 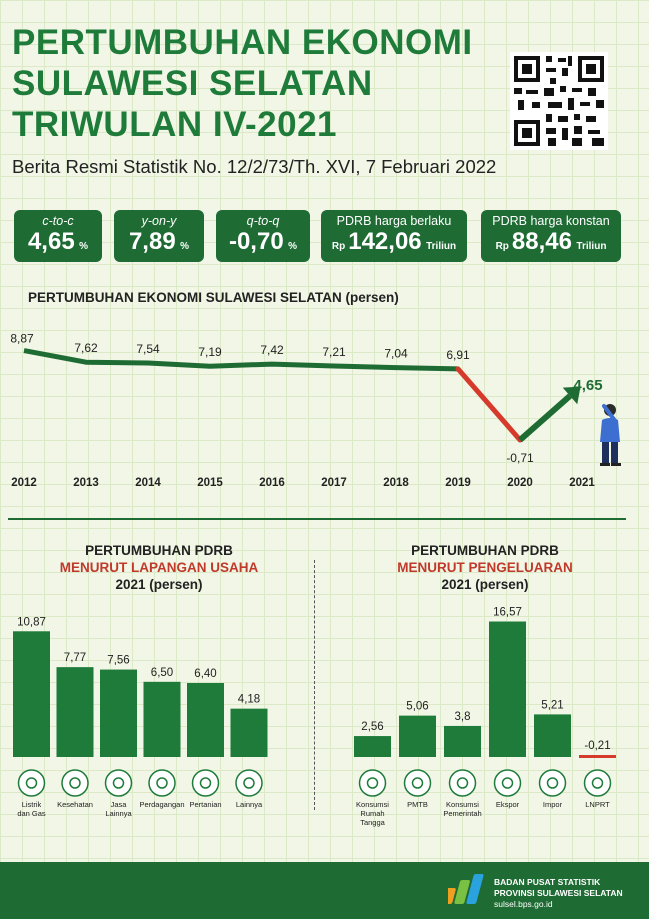 I want to click on kpi-value: 7,89, so click(x=152, y=241).